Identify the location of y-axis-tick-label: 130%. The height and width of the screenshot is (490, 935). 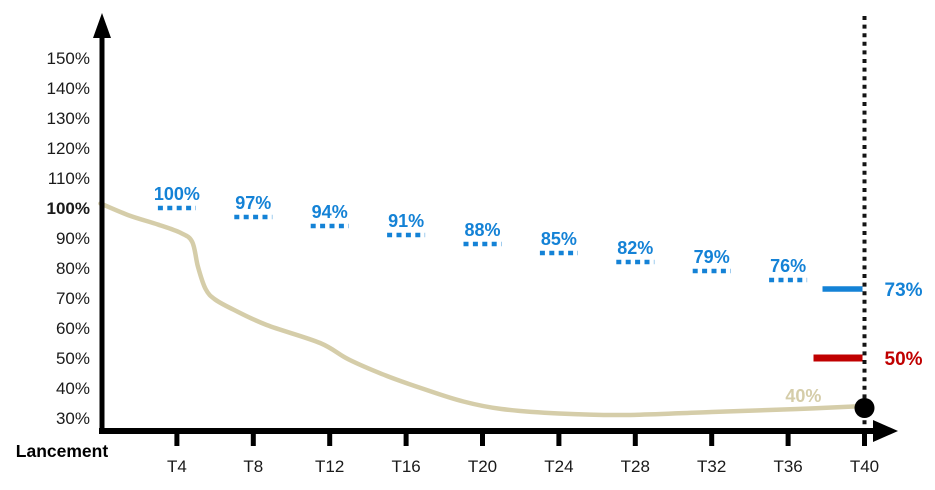
(68, 118).